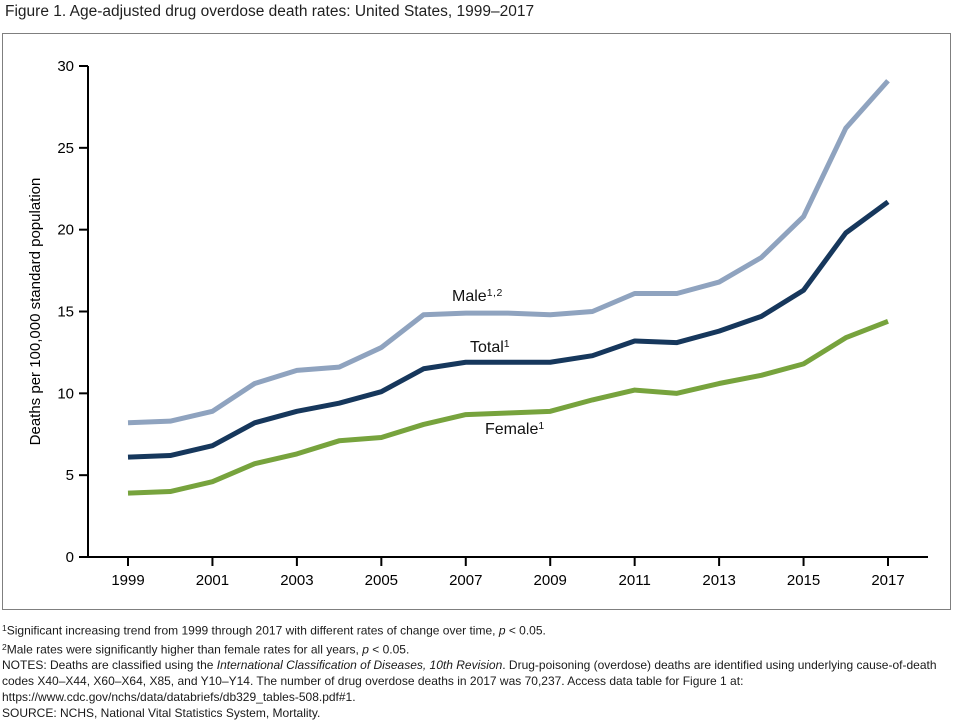  I want to click on x-tick-label: 2009, so click(550, 580).